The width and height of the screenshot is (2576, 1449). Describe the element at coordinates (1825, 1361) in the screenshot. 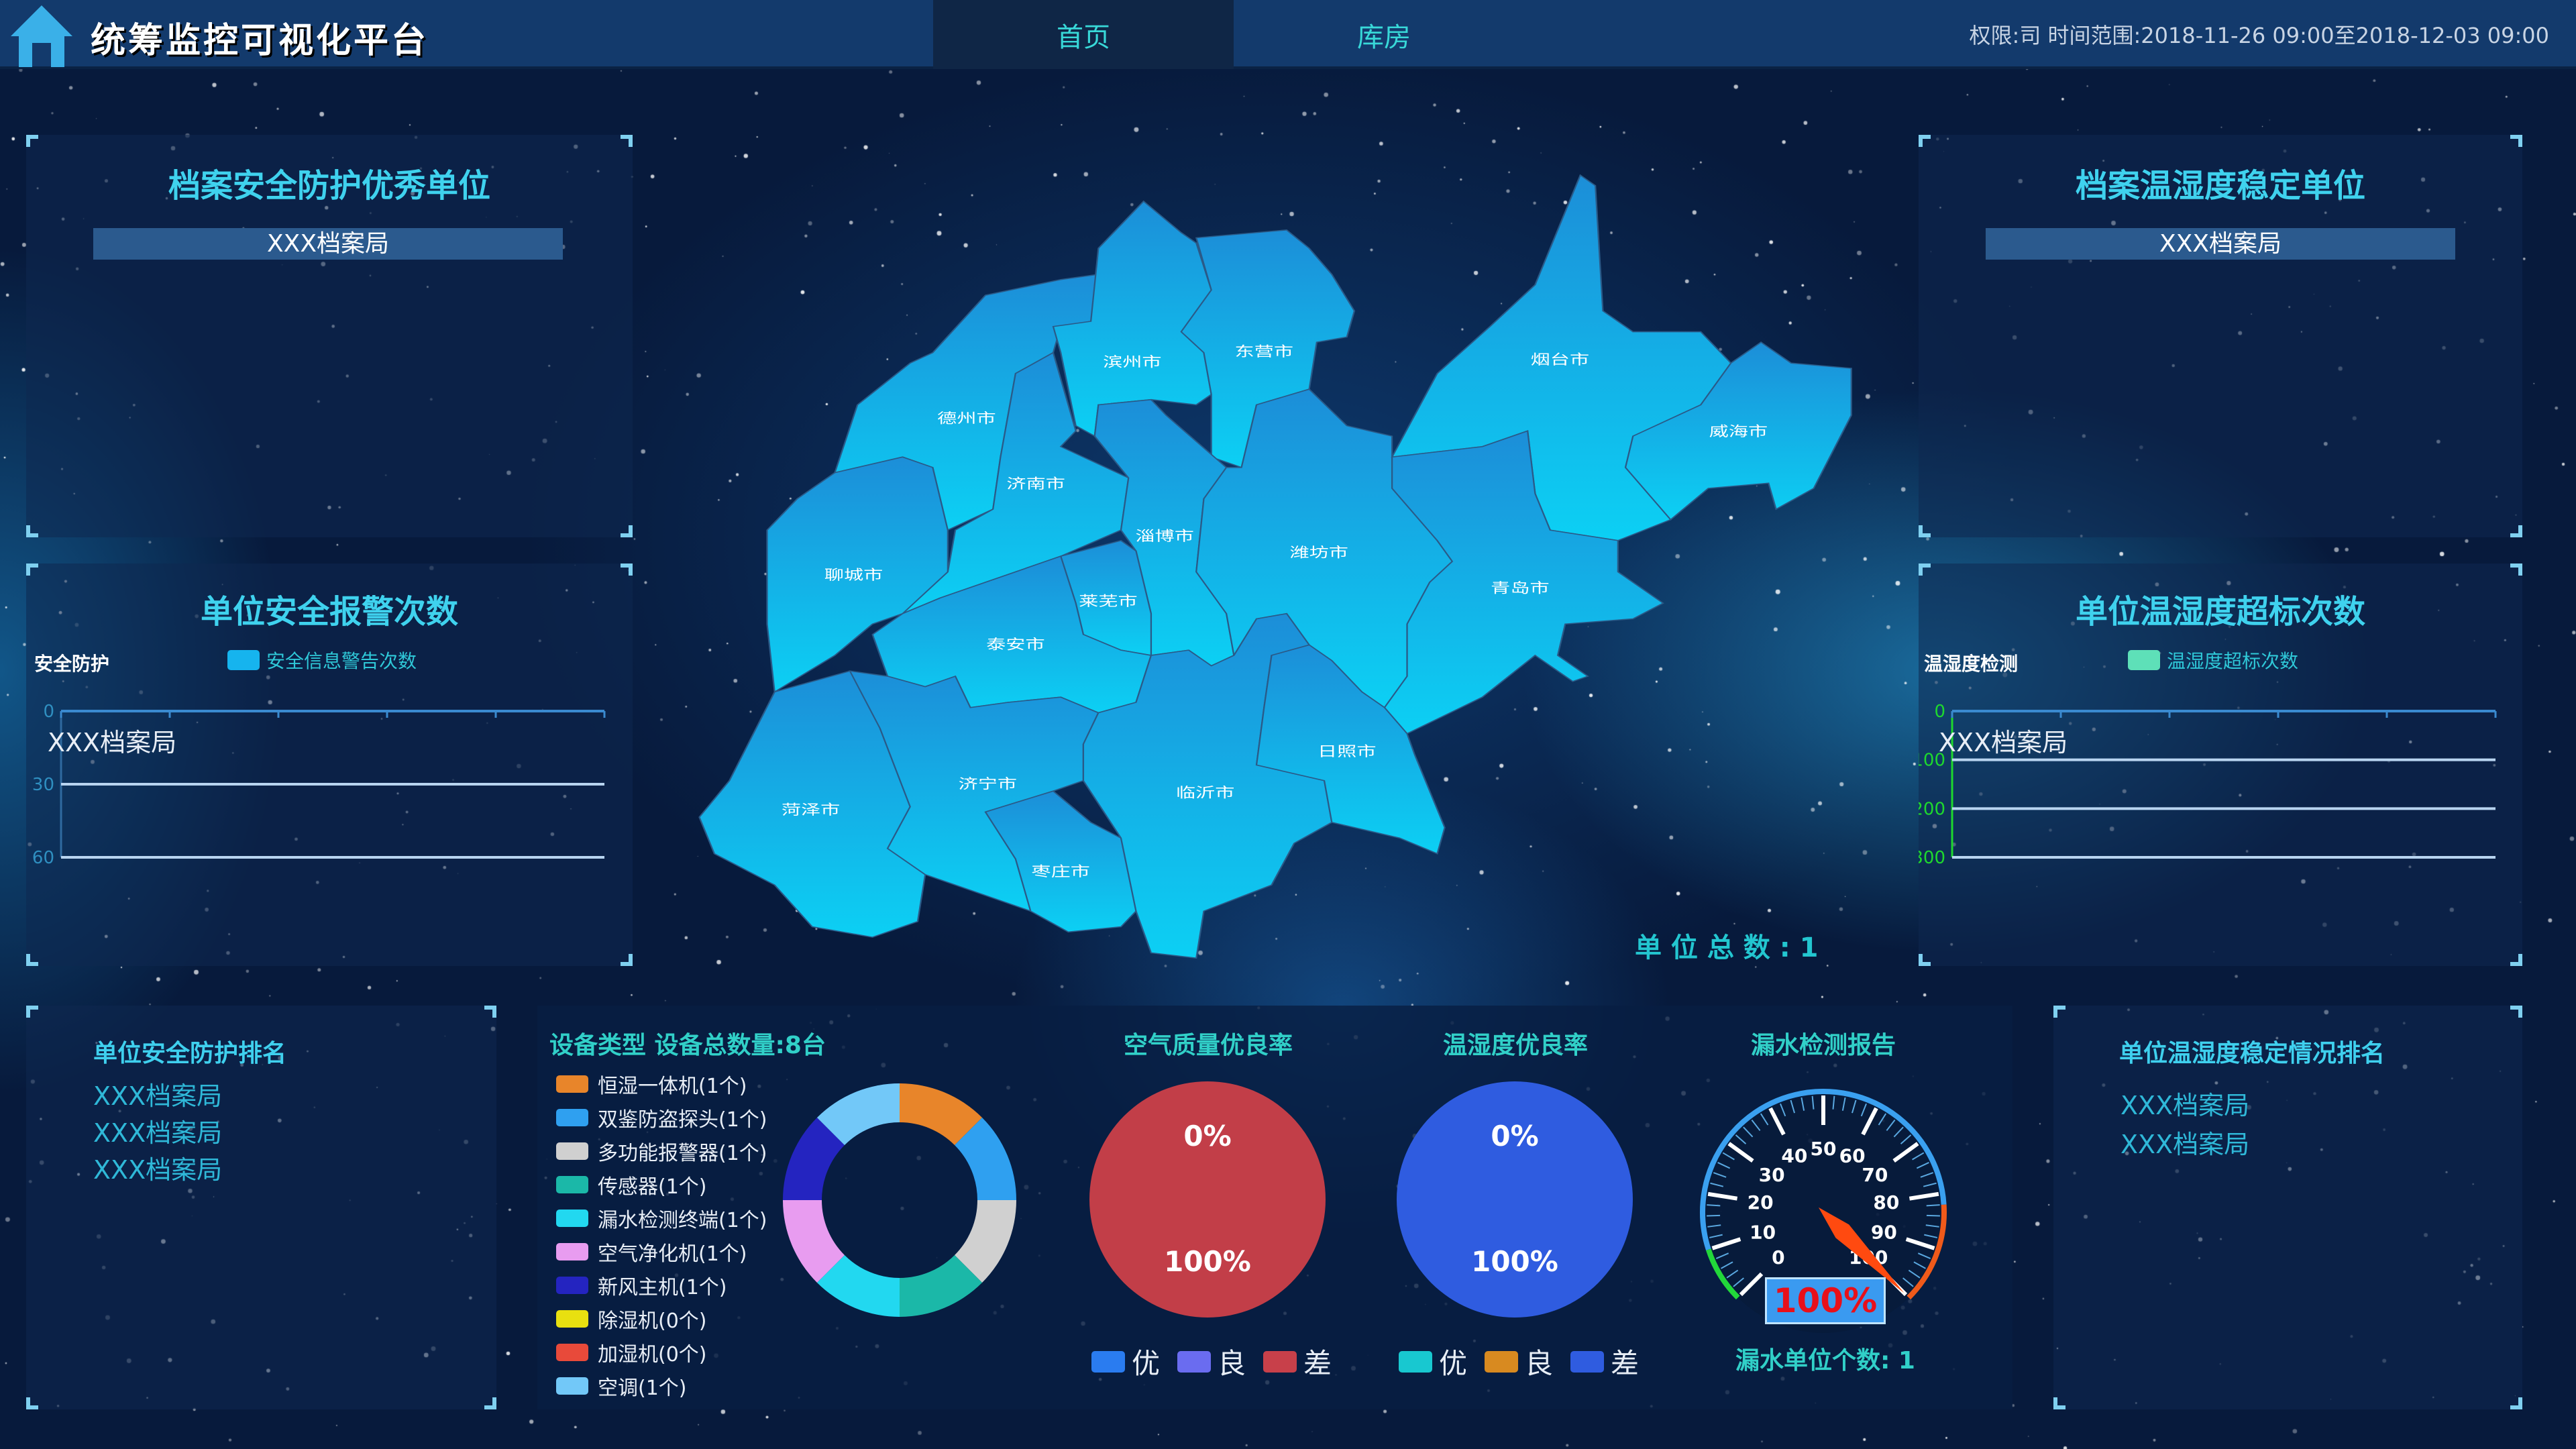

I see `leak-count: 漏水单位个数: 1` at that location.